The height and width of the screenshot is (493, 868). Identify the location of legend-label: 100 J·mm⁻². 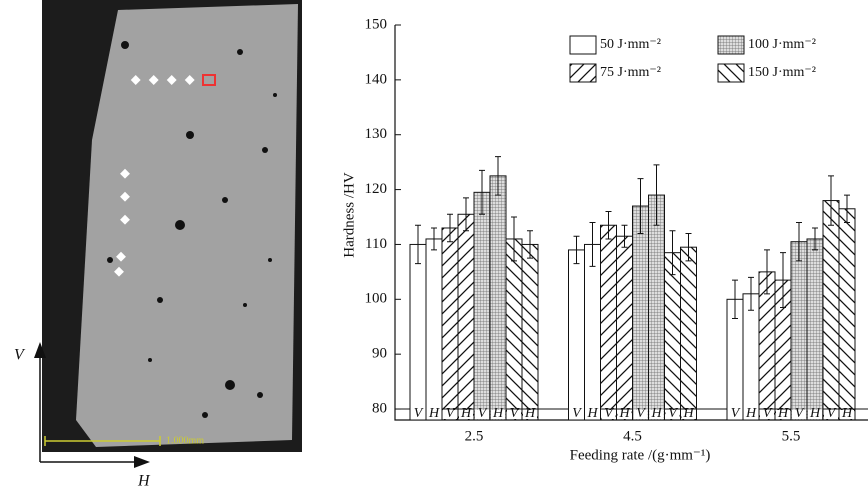
(782, 44).